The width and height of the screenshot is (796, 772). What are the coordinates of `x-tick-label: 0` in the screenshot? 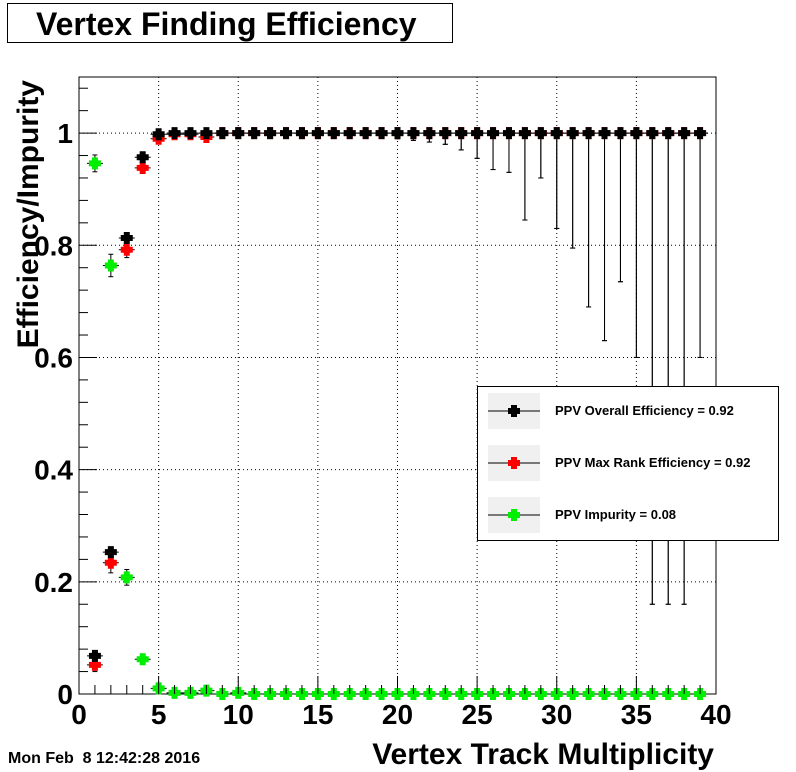 It's located at (79, 714).